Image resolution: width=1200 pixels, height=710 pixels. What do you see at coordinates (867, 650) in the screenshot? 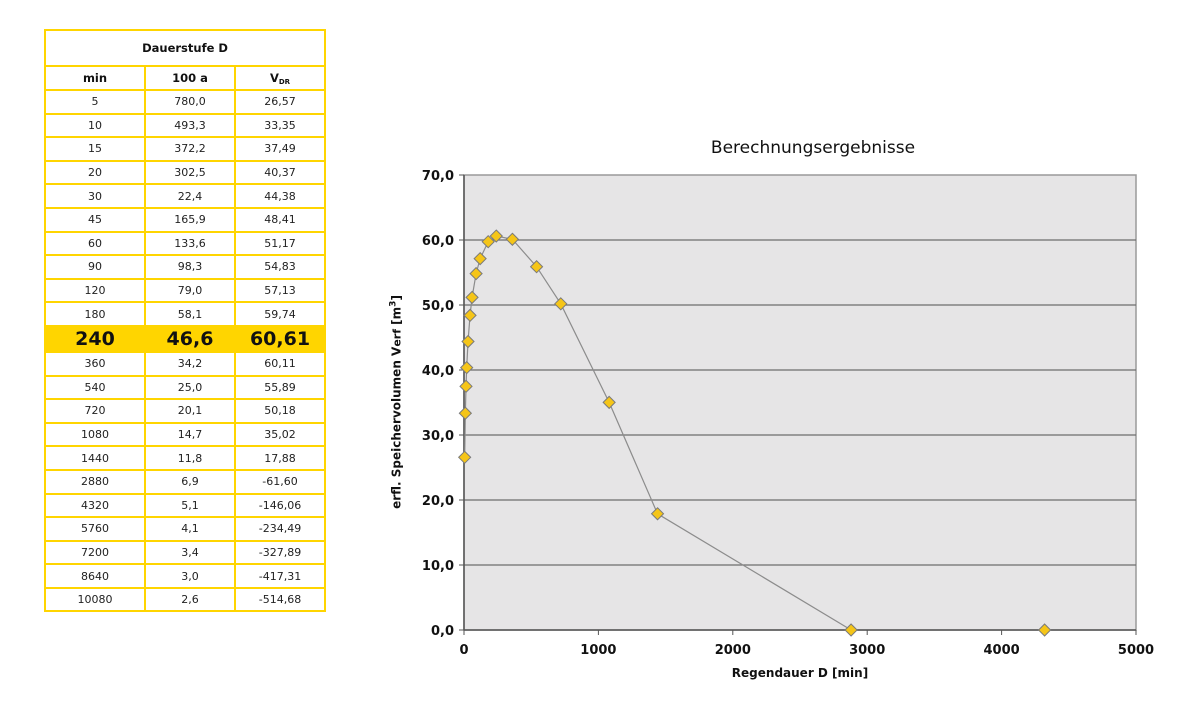
I see `x-tick-label: 3000` at bounding box center [867, 650].